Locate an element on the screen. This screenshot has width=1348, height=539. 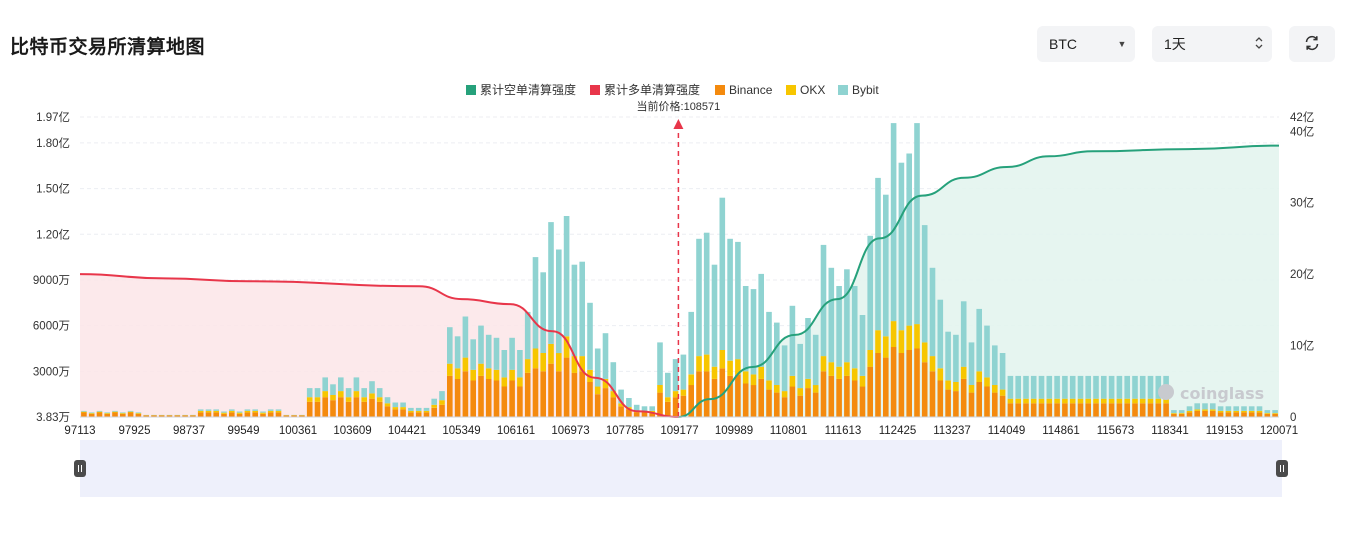
x-tick: 99549 is located at coordinates (244, 431).